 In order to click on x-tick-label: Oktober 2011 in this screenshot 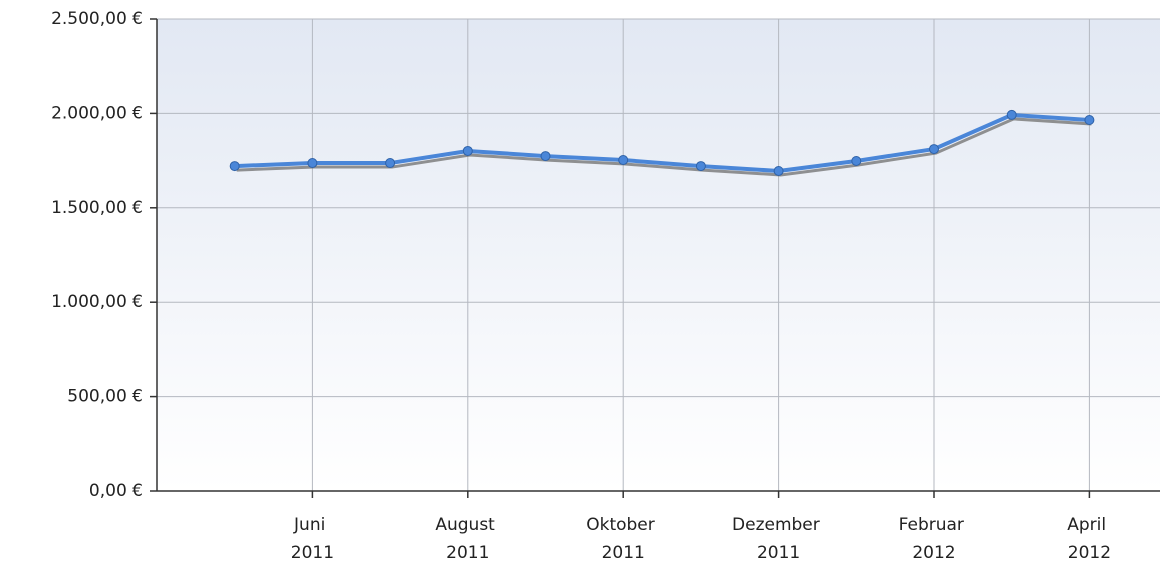, I will do `click(623, 539)`.